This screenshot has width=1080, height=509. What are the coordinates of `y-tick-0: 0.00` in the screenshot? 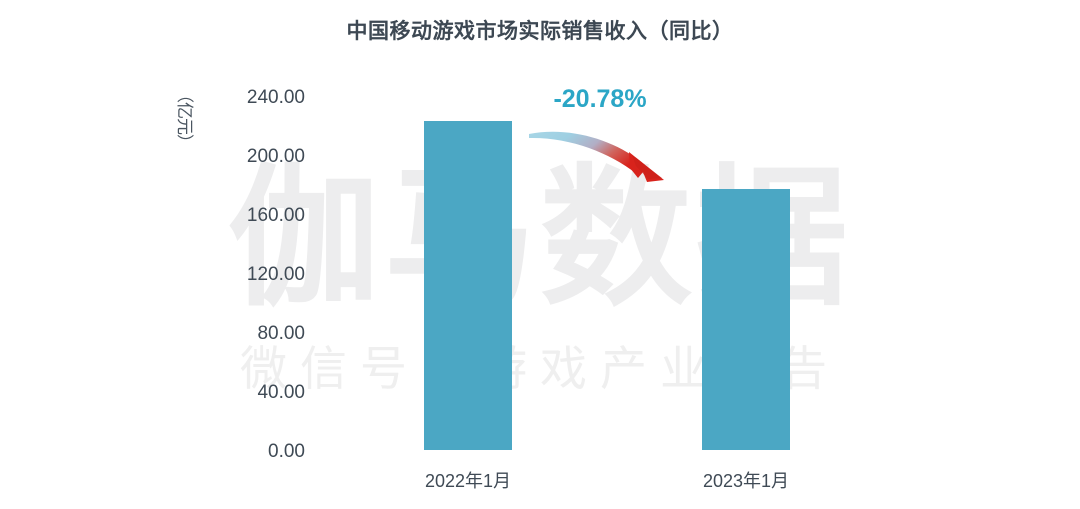 It's located at (286, 451).